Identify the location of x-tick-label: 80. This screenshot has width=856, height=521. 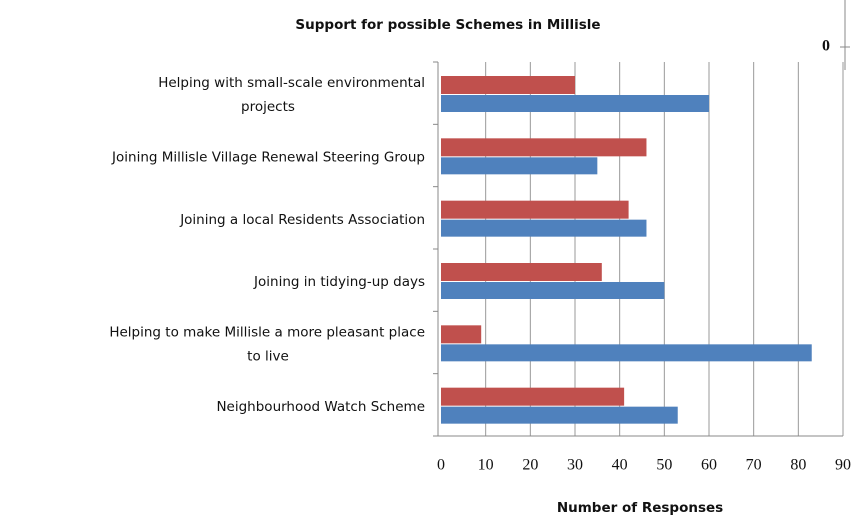
(798, 465).